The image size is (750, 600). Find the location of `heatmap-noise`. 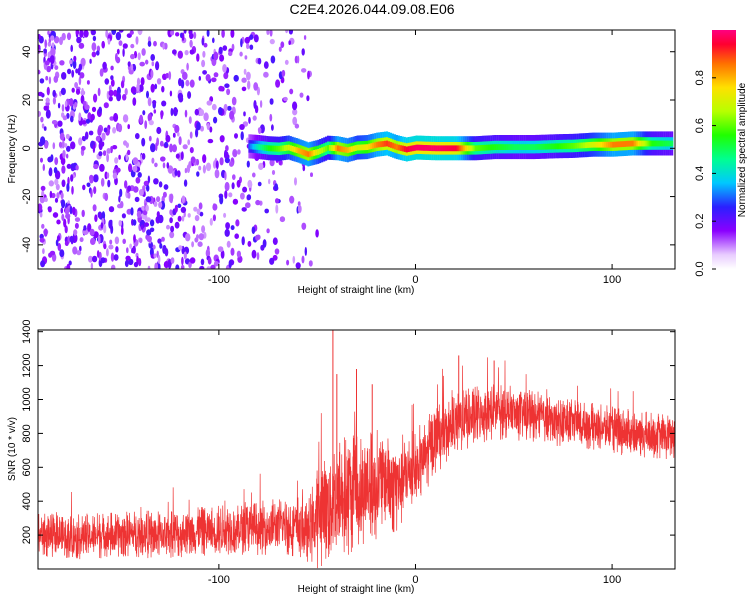

heatmap-noise is located at coordinates (178, 149).